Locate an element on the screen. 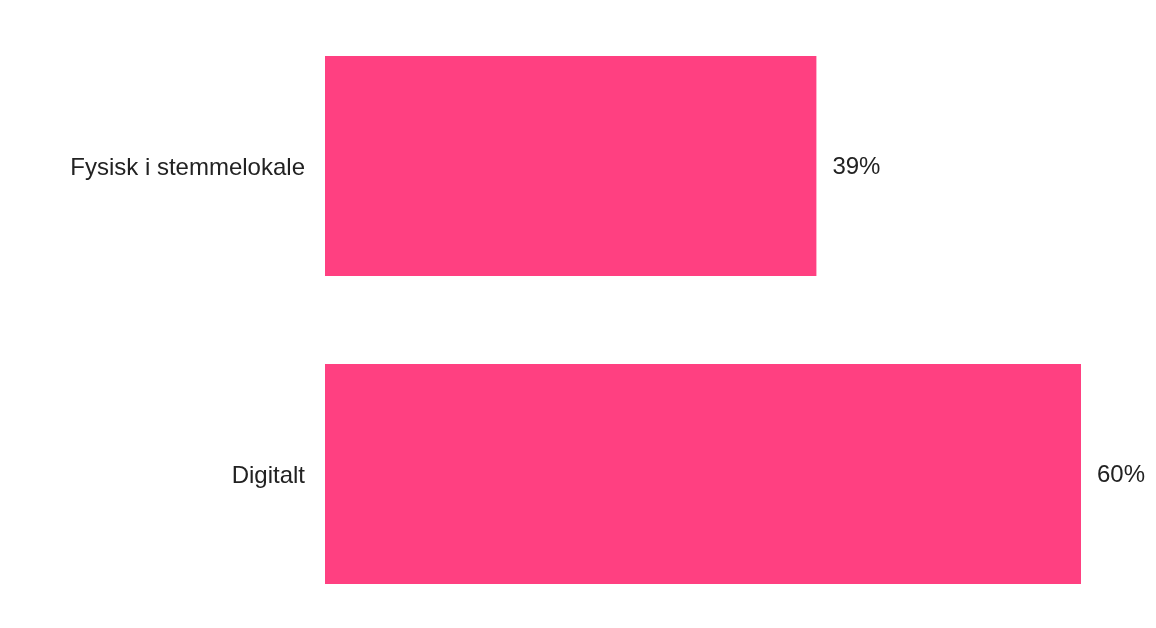  data-label: 60% is located at coordinates (1121, 474).